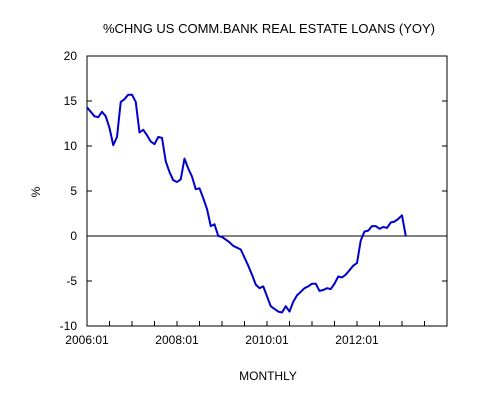 This screenshot has height=403, width=499. Describe the element at coordinates (73, 236) in the screenshot. I see `y-tick-label: 0` at that location.